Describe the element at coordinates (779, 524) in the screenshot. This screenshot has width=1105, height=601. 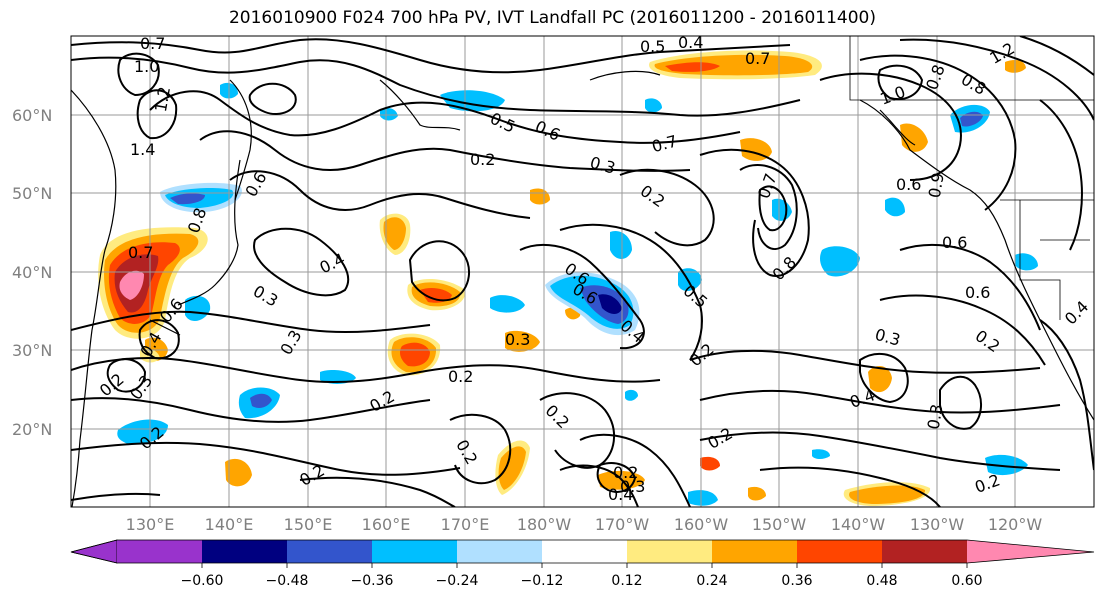
I see `lon-label: 150°W` at that location.